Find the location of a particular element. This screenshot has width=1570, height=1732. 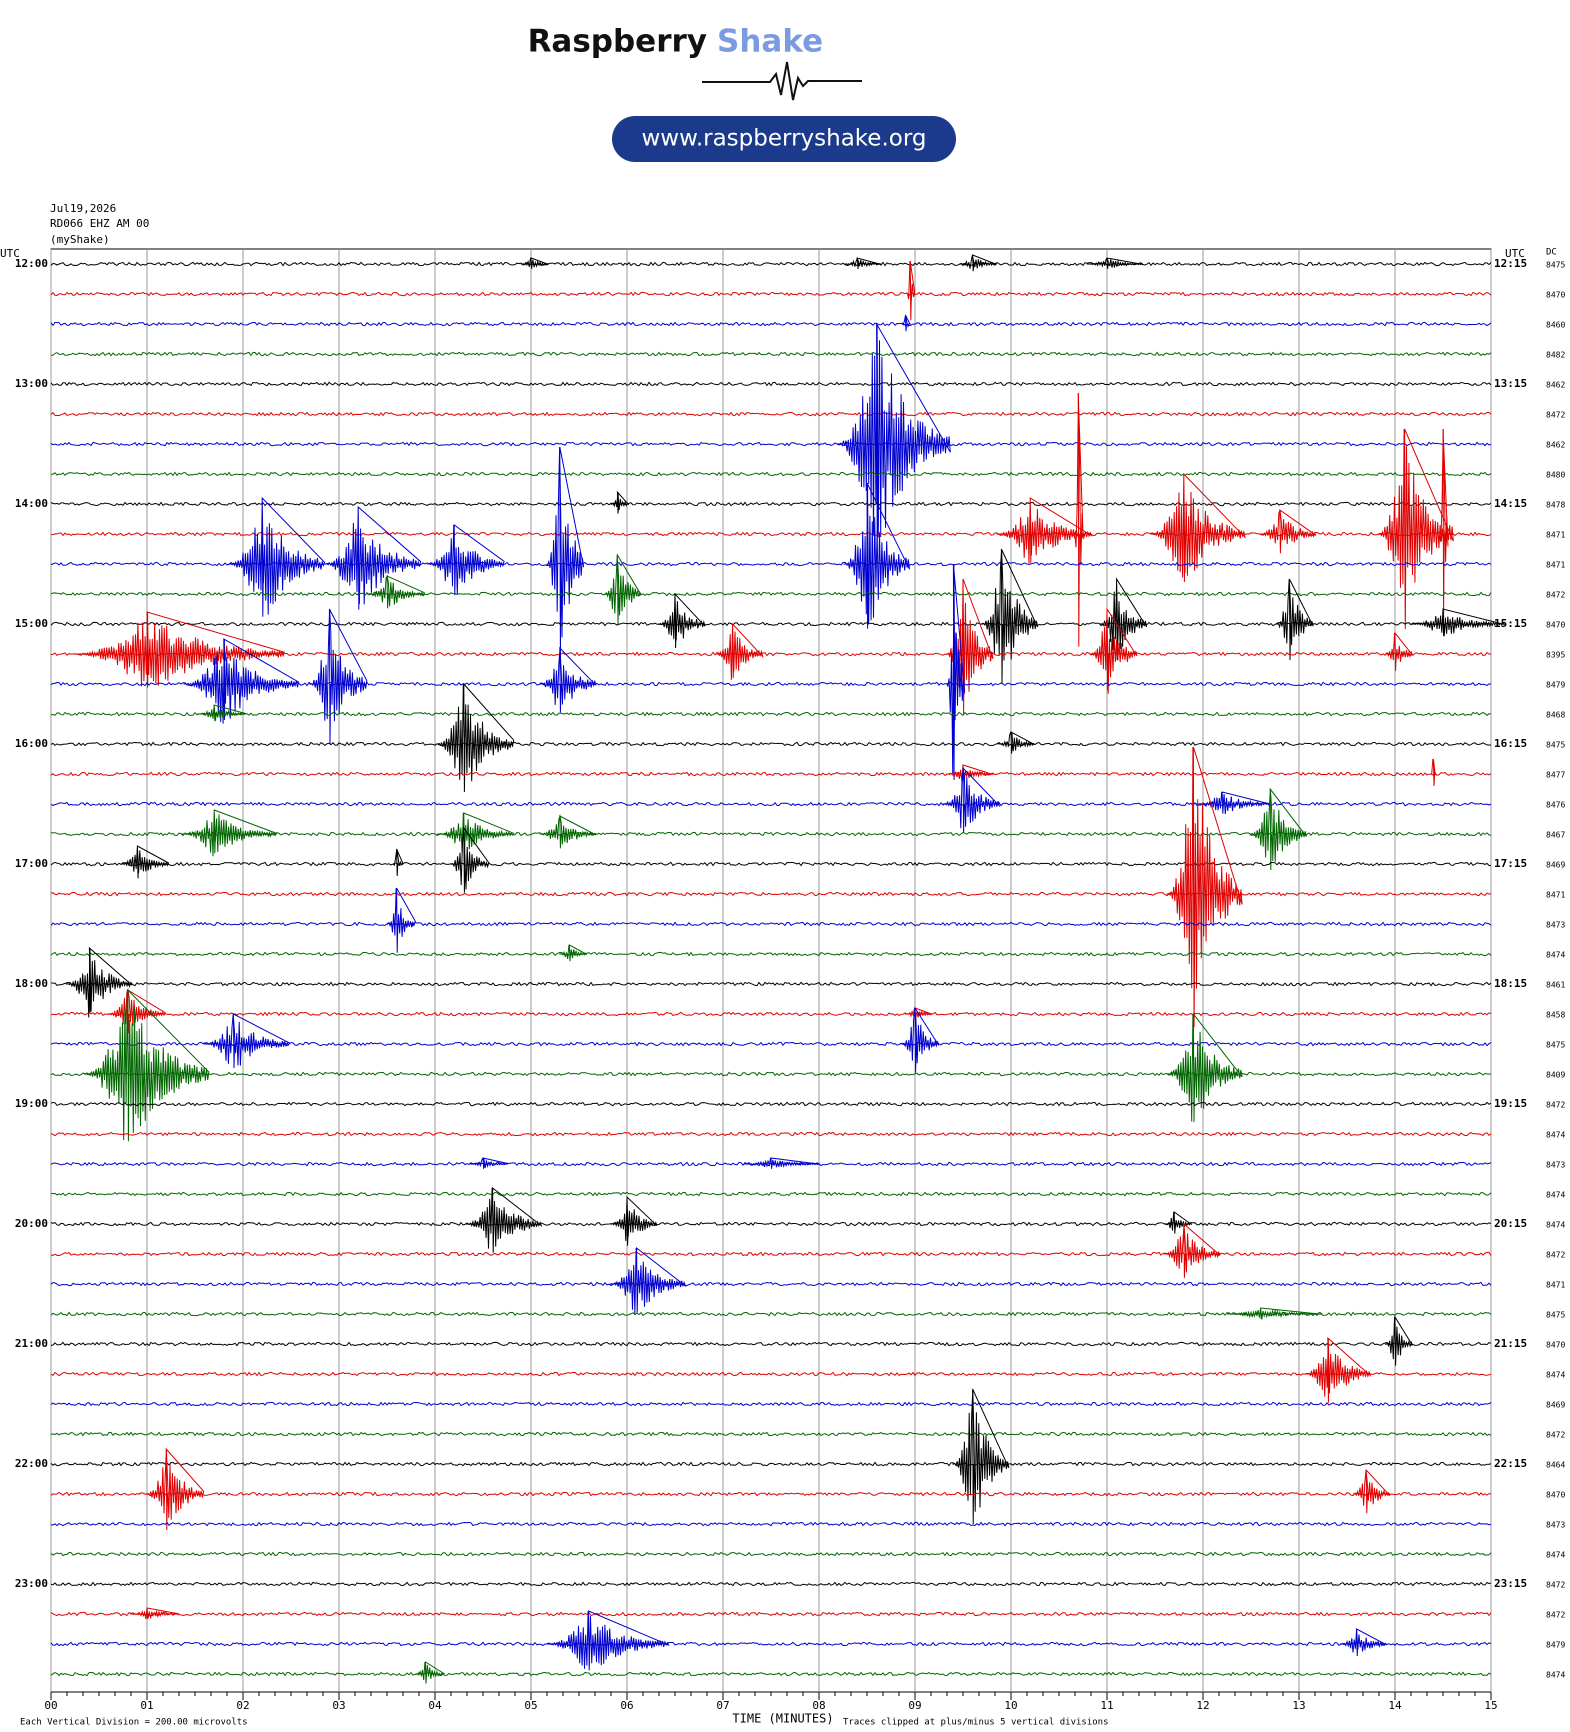

dc-label: 8468 is located at coordinates (1555, 715).